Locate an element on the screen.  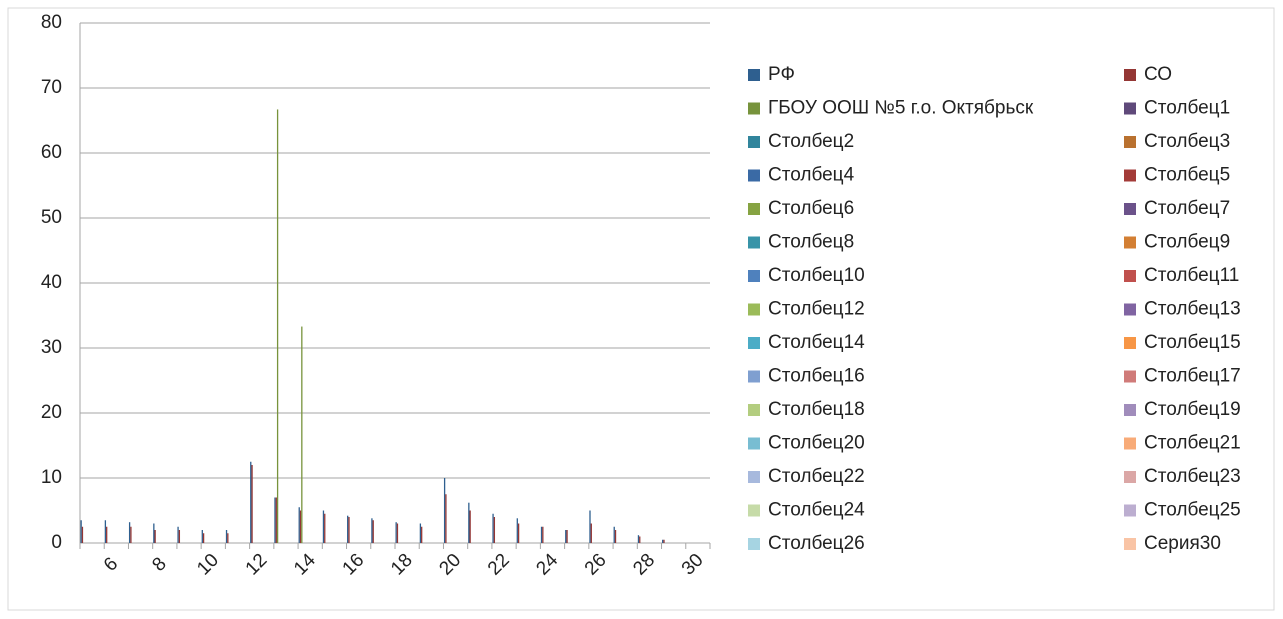
legend-label: РФ is located at coordinates (781, 74).